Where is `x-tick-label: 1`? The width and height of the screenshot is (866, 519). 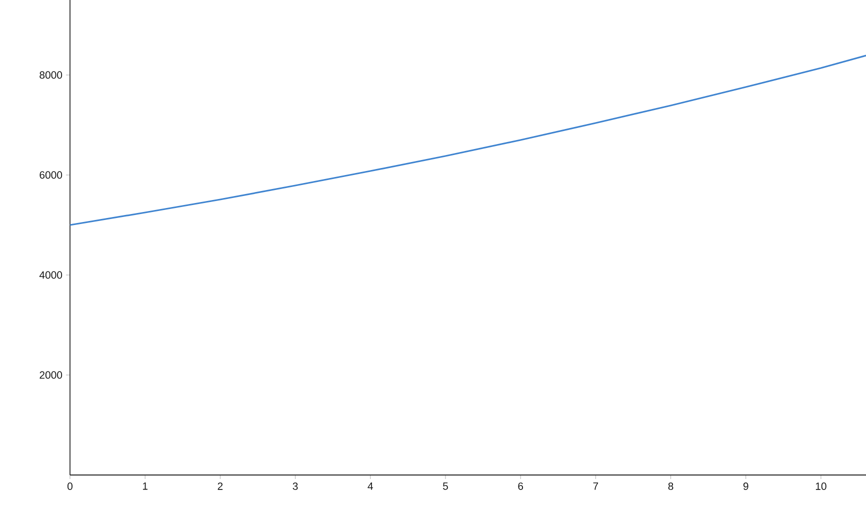 x-tick-label: 1 is located at coordinates (145, 486).